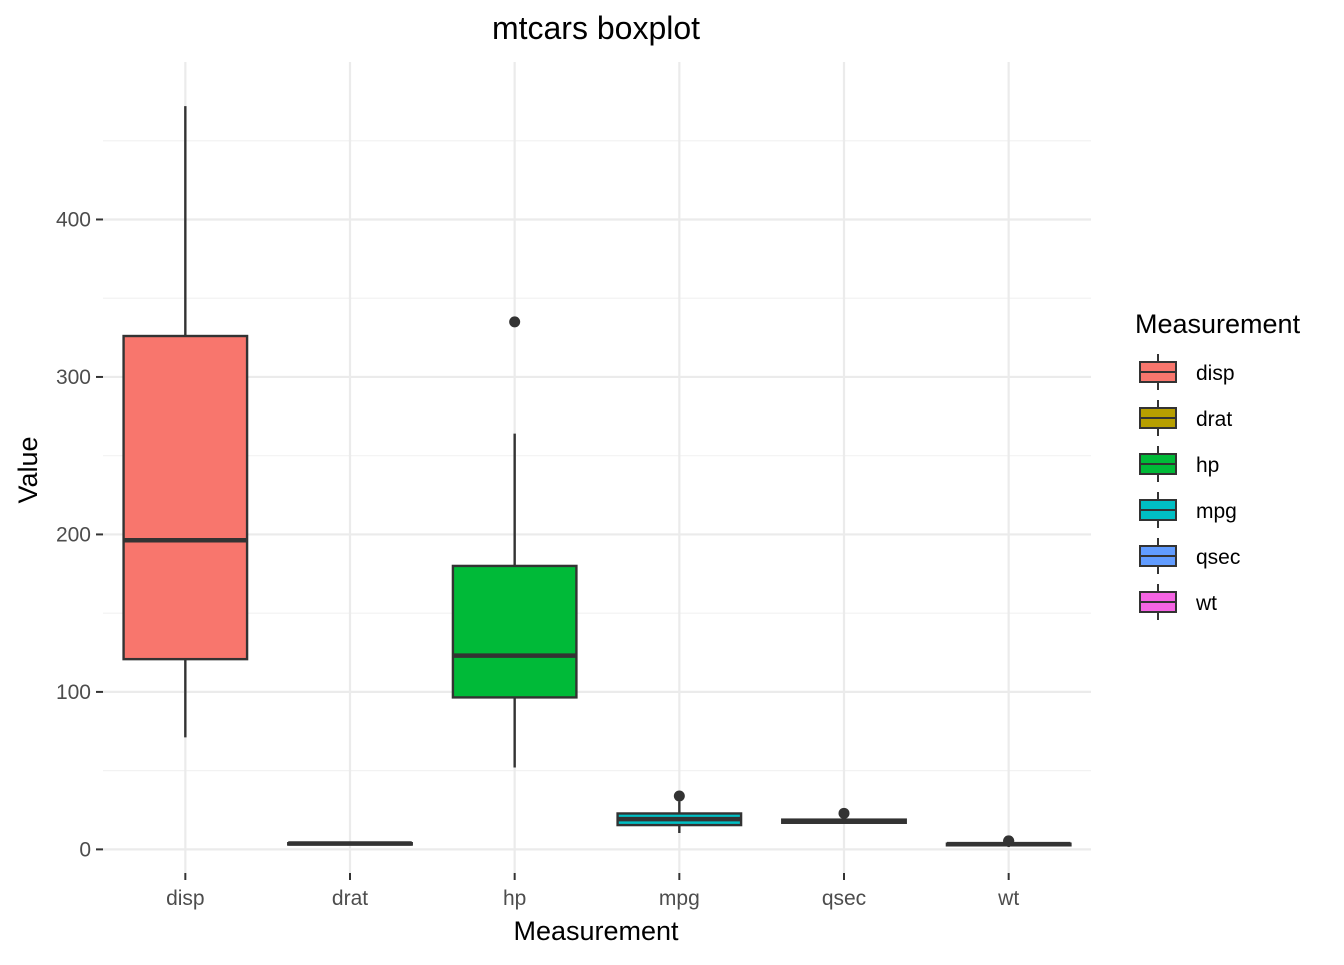 Image resolution: width=1344 pixels, height=965 pixels. Describe the element at coordinates (1008, 898) in the screenshot. I see `x-tick-label: wt` at that location.